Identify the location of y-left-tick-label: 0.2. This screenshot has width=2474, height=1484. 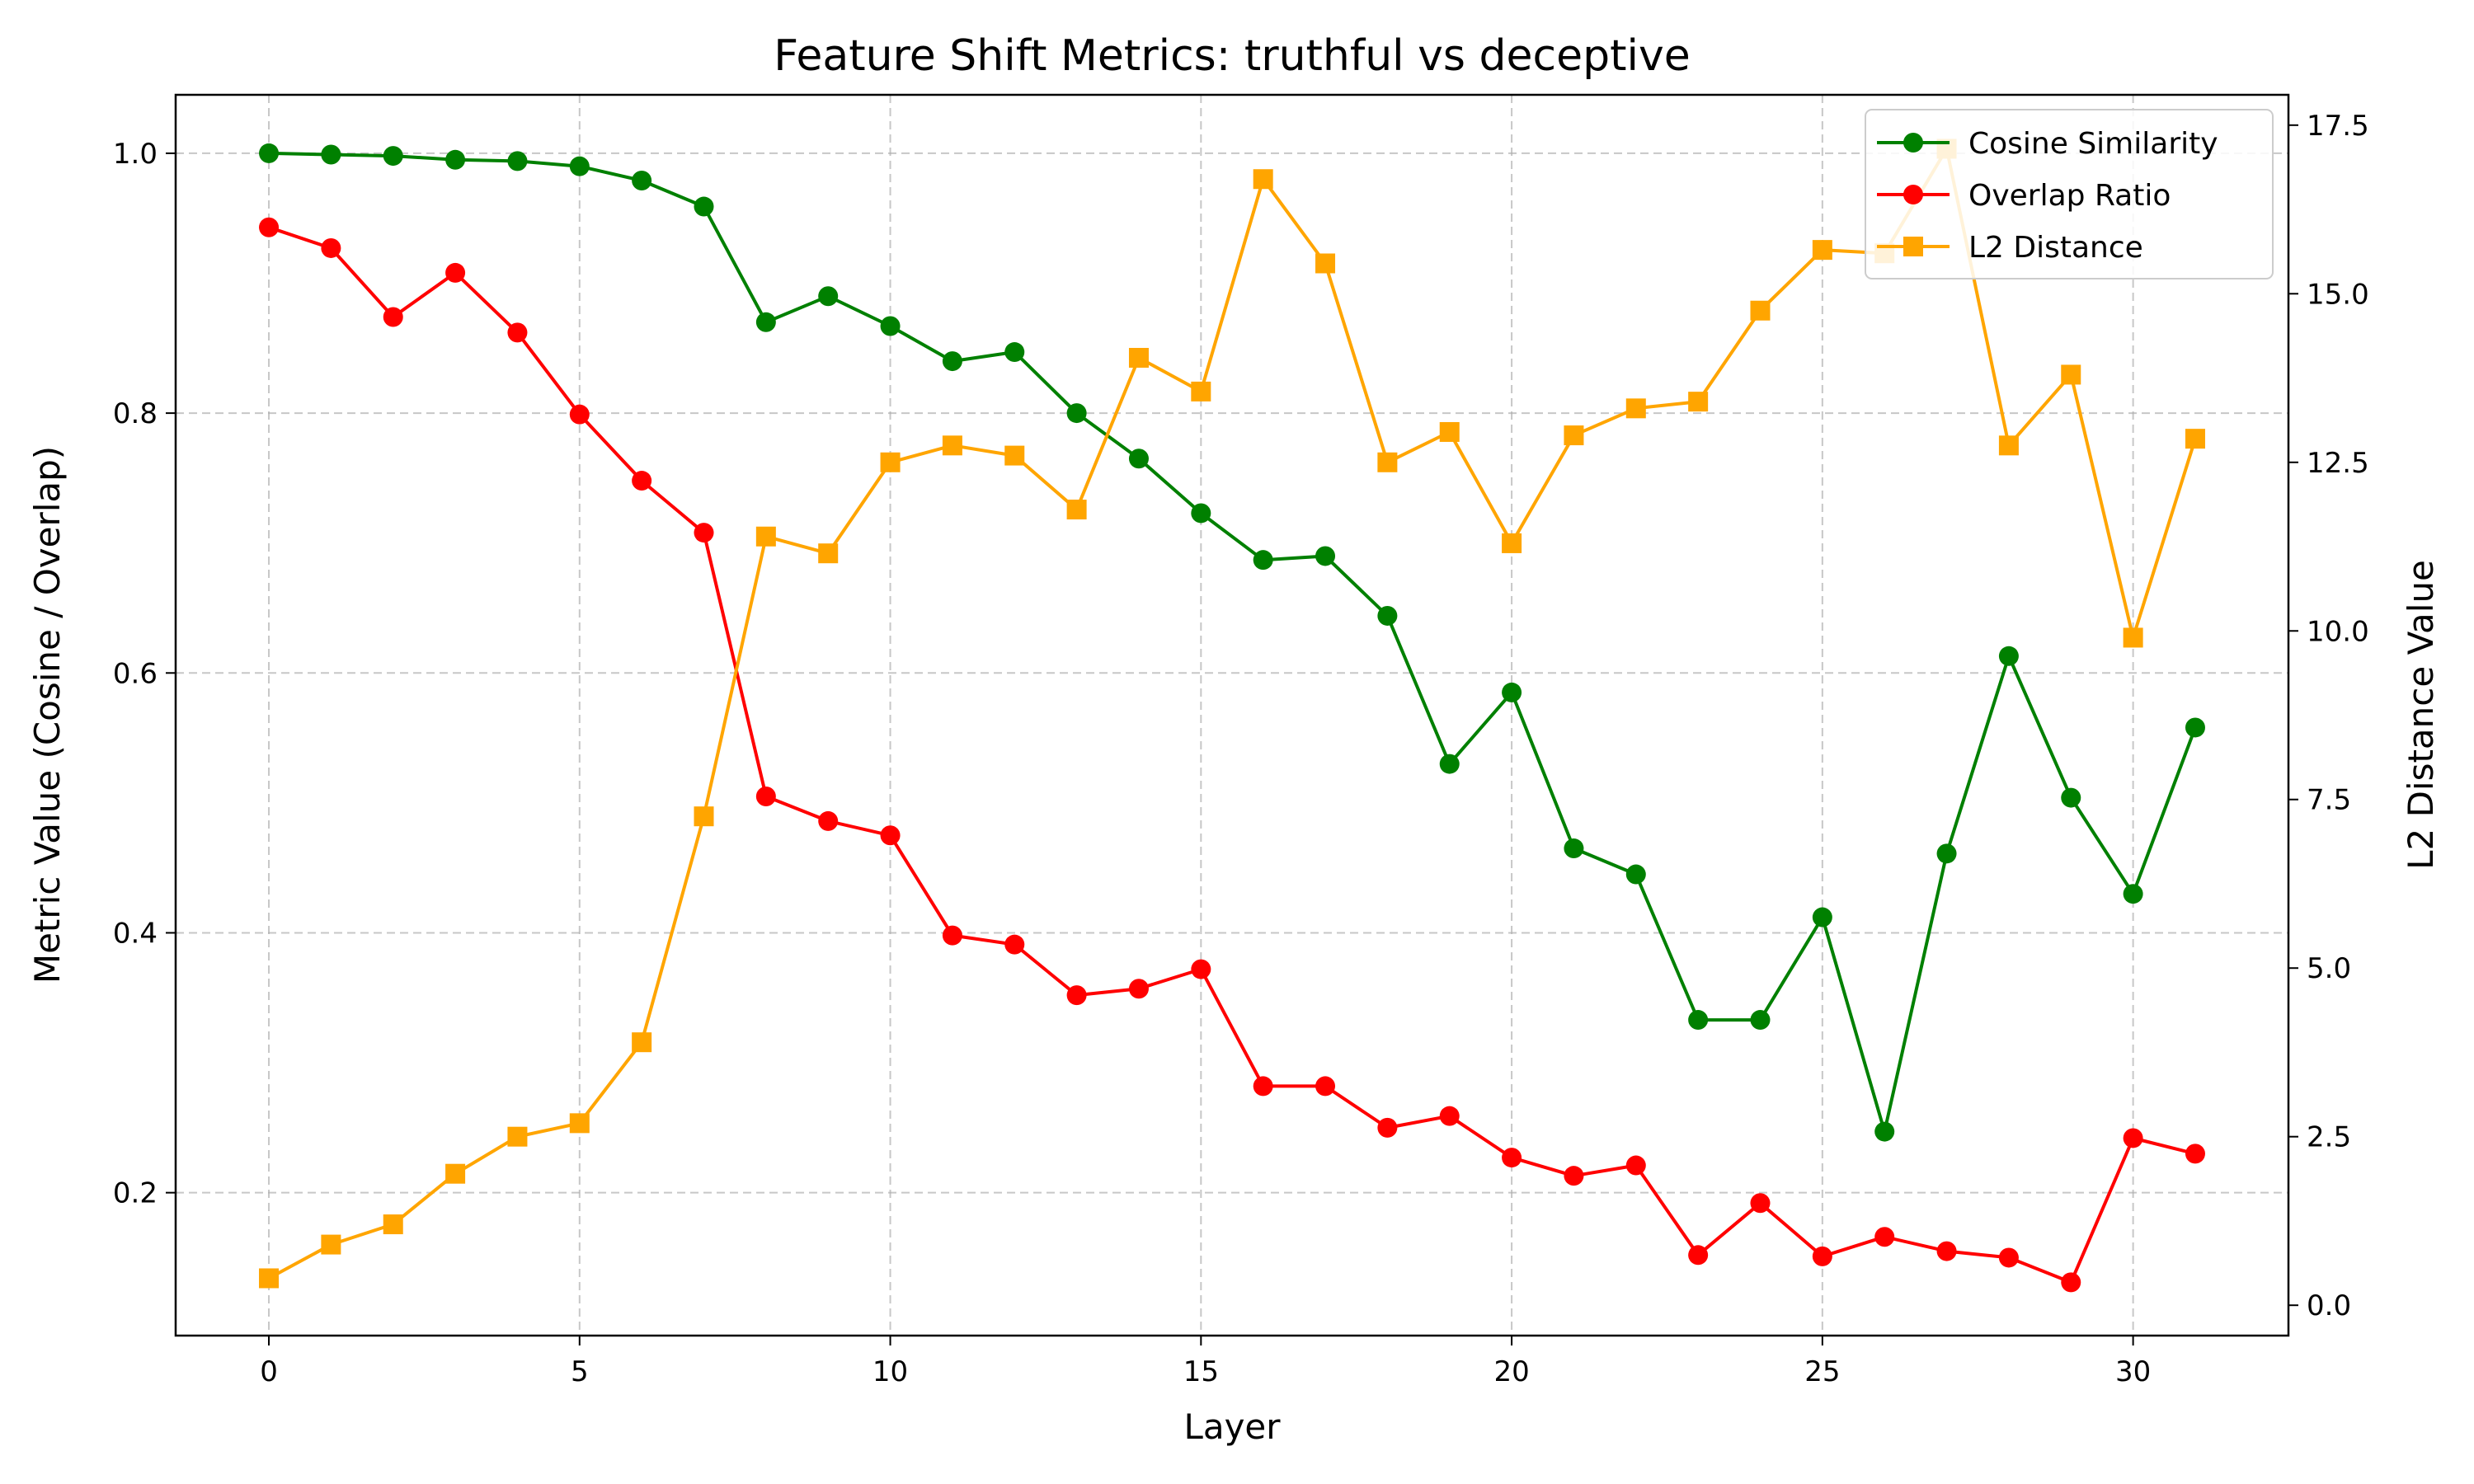
(135, 1193).